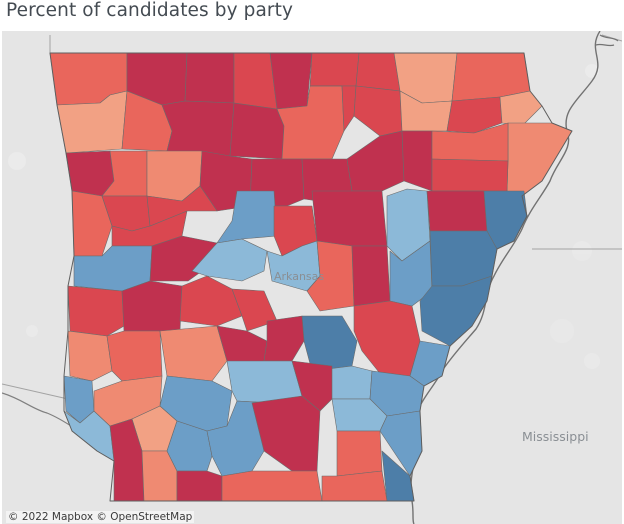  I want to click on county-craighead, so click(470, 142).